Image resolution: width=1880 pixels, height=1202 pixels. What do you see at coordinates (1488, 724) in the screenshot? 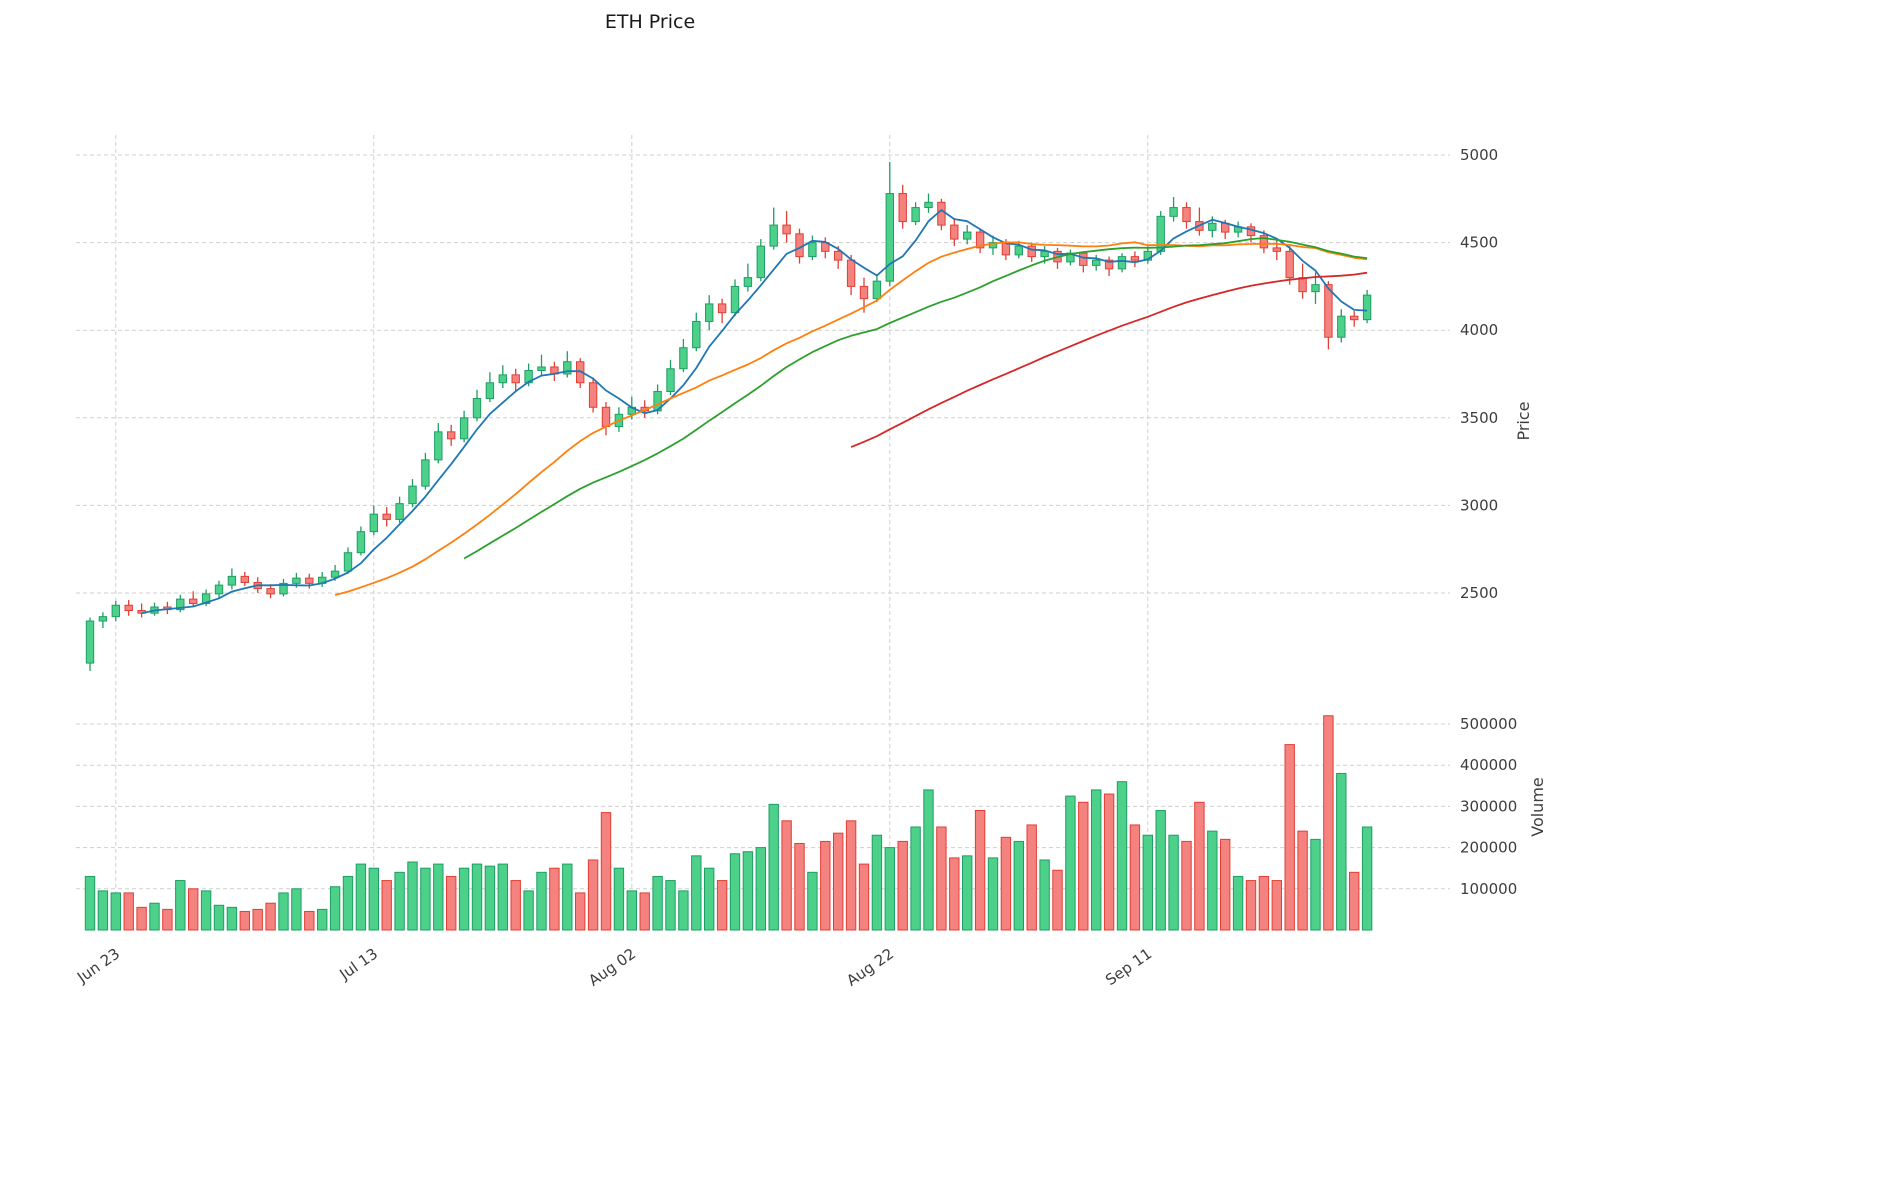
I see `volume-tick-label: 500000` at bounding box center [1488, 724].